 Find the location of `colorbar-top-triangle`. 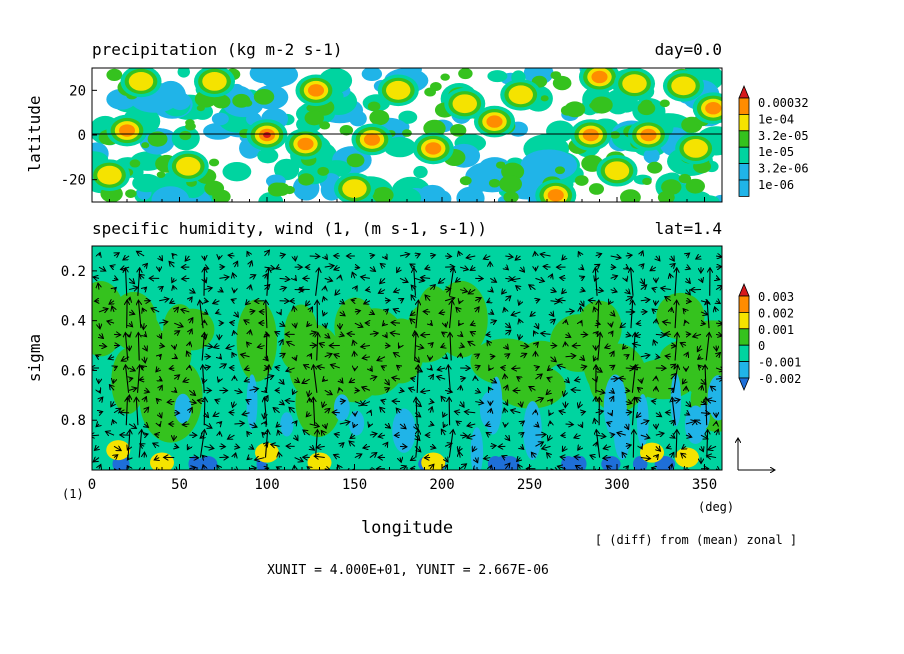

colorbar-top-triangle is located at coordinates (744, 91).